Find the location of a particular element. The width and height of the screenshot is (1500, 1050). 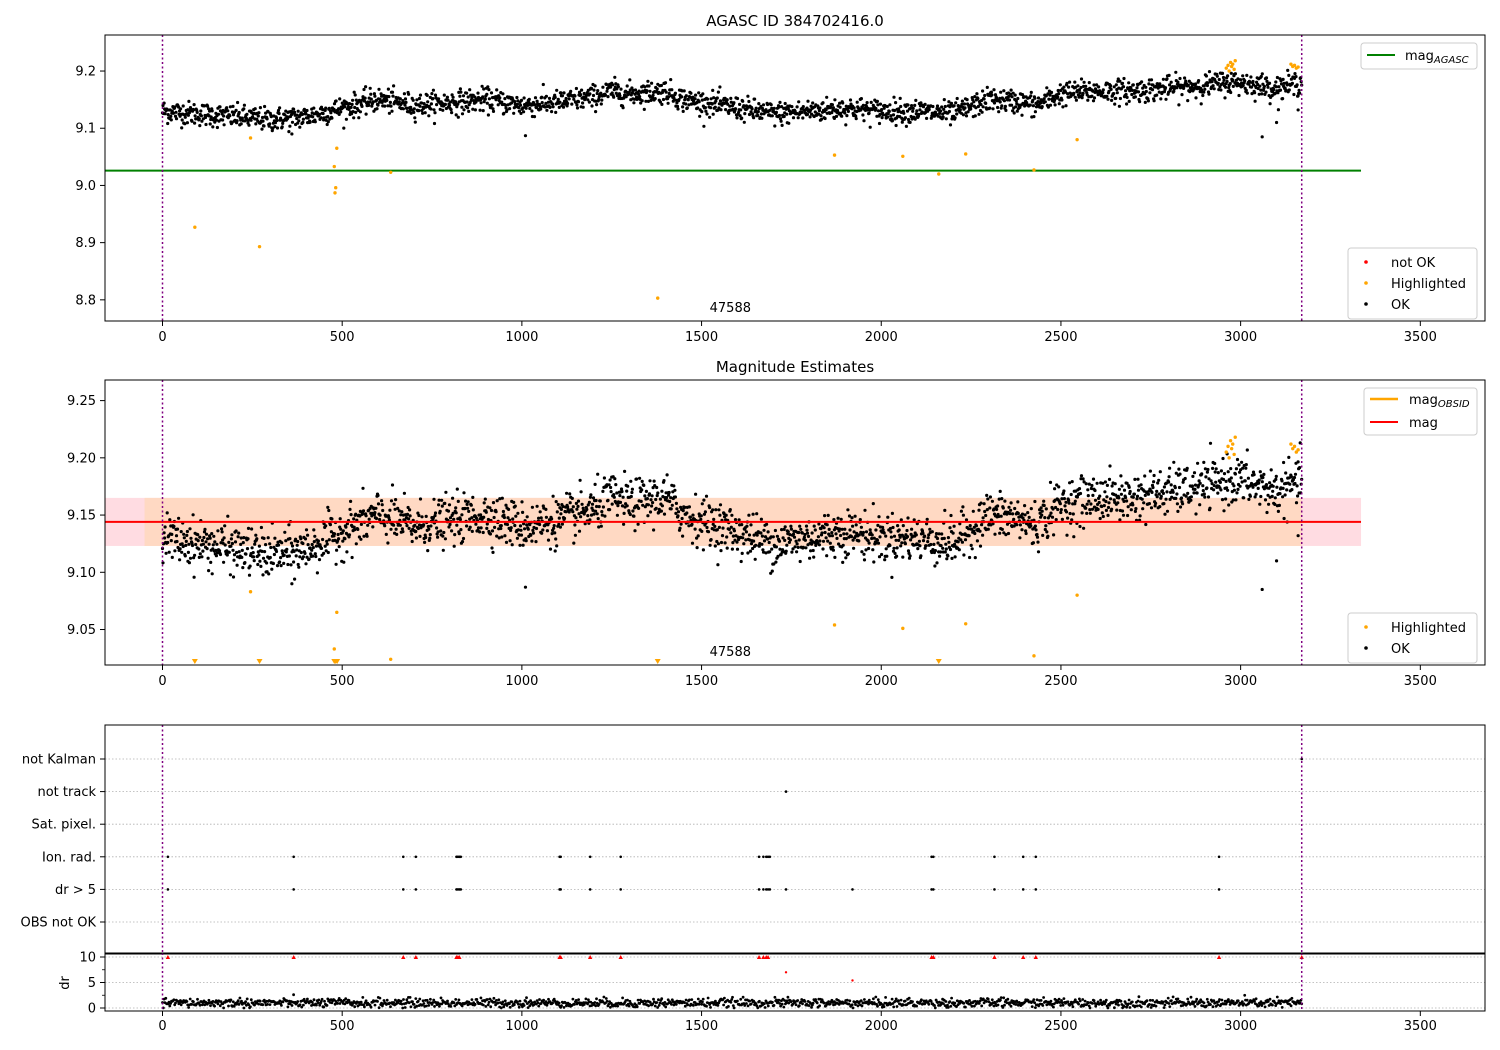

agasc-highlighted-point is located at coordinates (1235, 61).